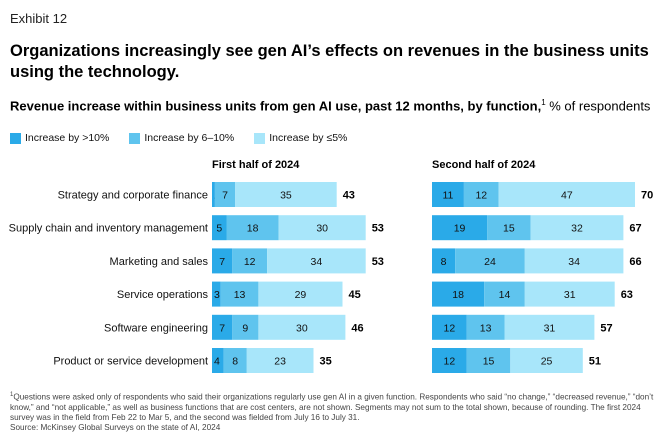 The width and height of the screenshot is (664, 448). I want to click on total-label-p0-r0: 43, so click(349, 196).